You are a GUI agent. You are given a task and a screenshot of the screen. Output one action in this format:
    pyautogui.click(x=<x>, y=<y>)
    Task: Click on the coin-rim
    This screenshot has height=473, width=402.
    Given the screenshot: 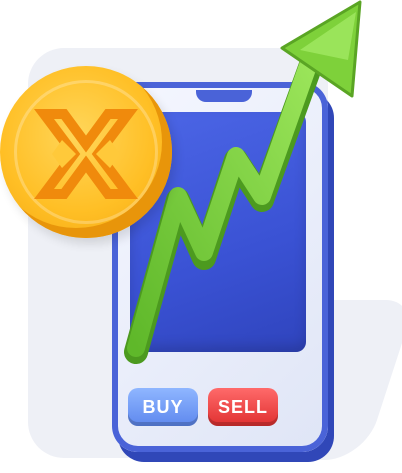 What is the action you would take?
    pyautogui.click(x=86, y=152)
    